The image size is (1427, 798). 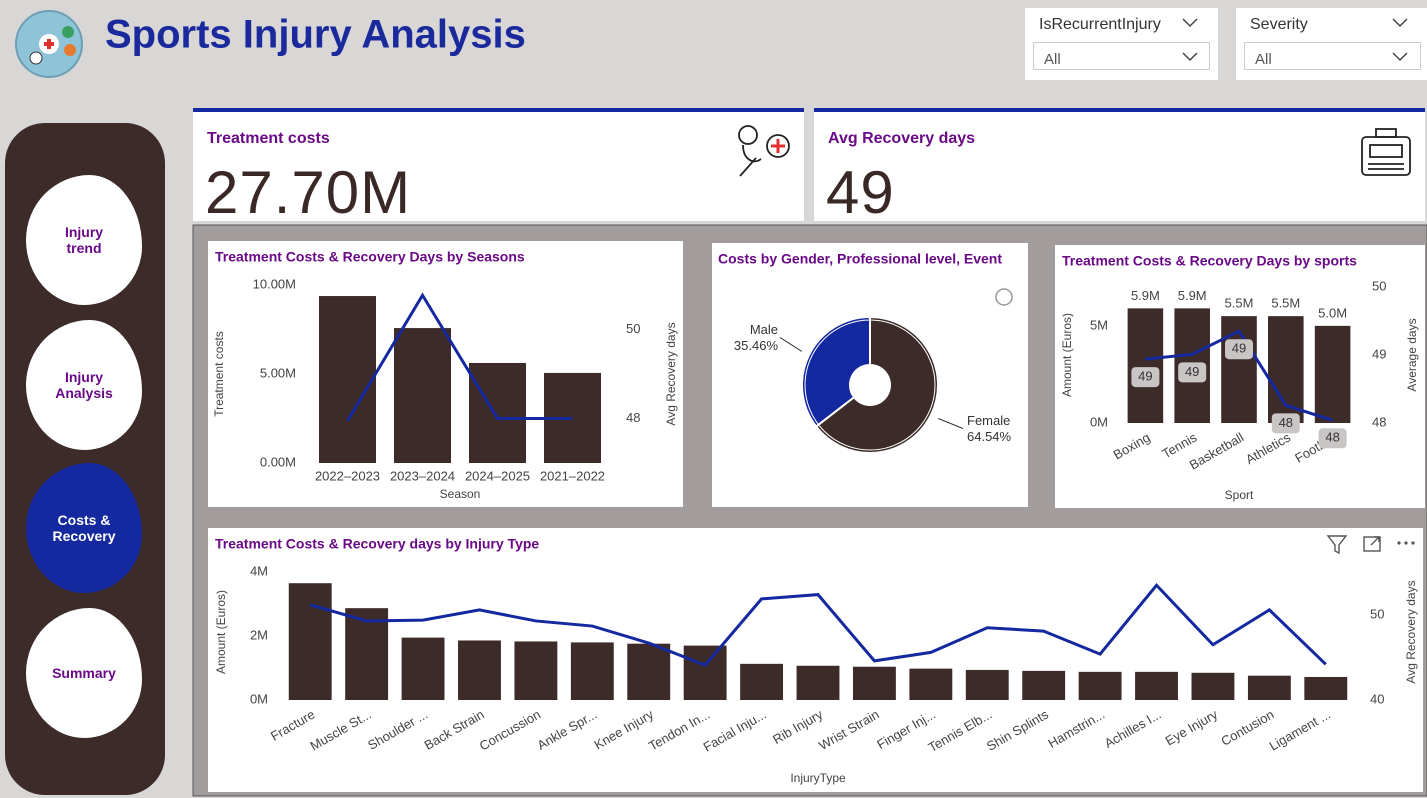 I want to click on page-title: Sports Injury Analysis, so click(x=315, y=35).